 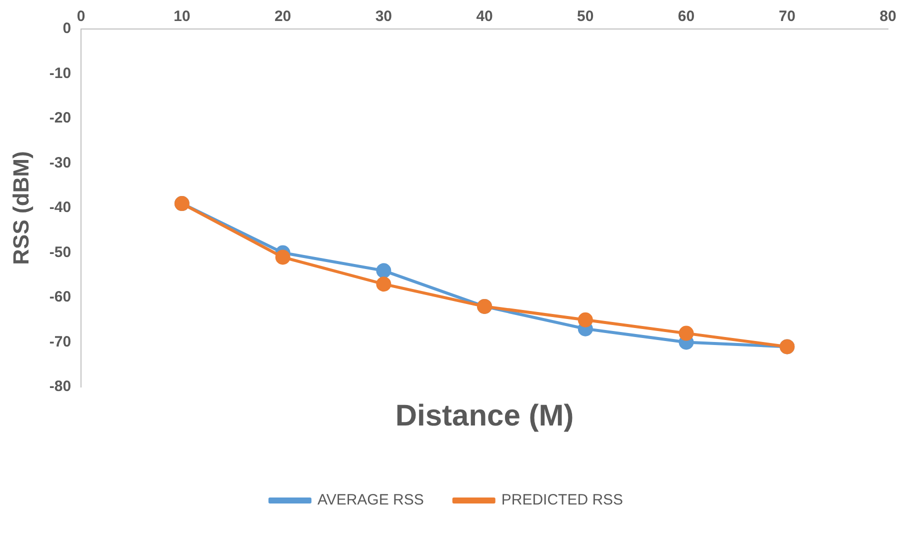 I want to click on x-tick-label: 60, so click(x=686, y=17).